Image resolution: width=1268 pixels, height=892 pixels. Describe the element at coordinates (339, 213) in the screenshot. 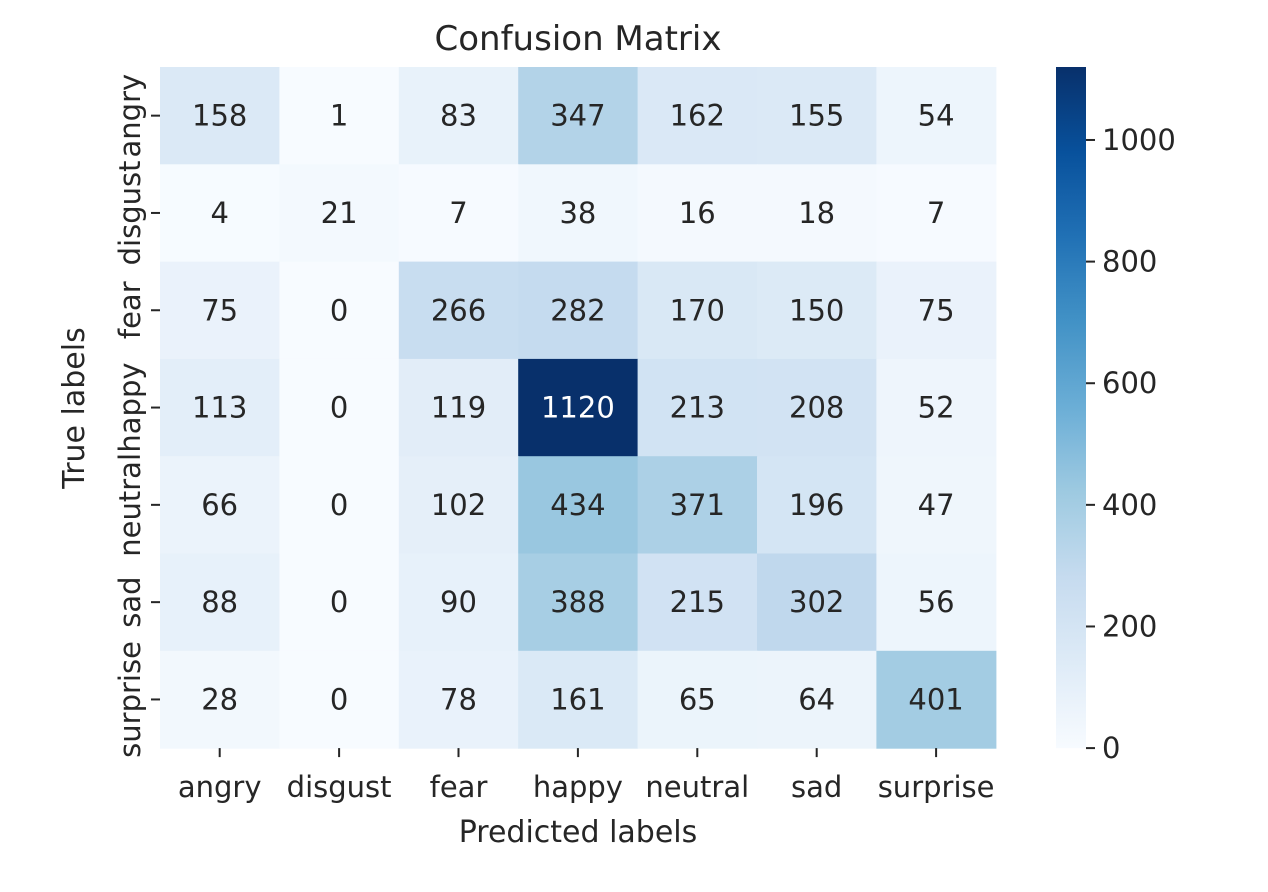

I see `cell-disgust-disgust` at that location.